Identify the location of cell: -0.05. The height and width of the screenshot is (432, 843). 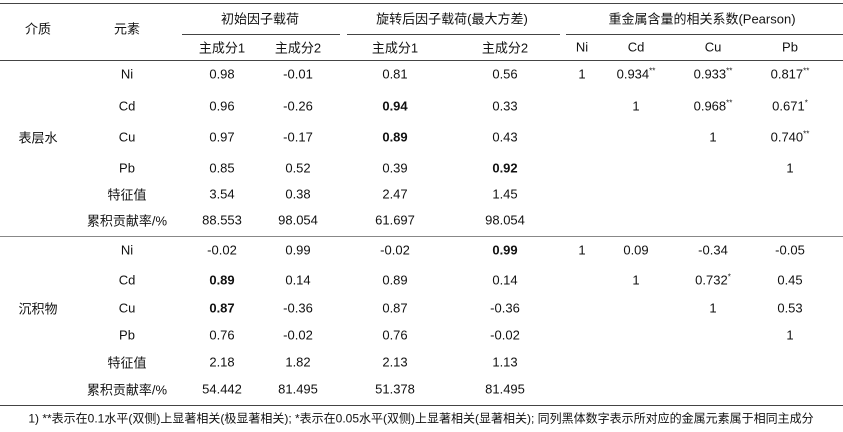
(790, 250).